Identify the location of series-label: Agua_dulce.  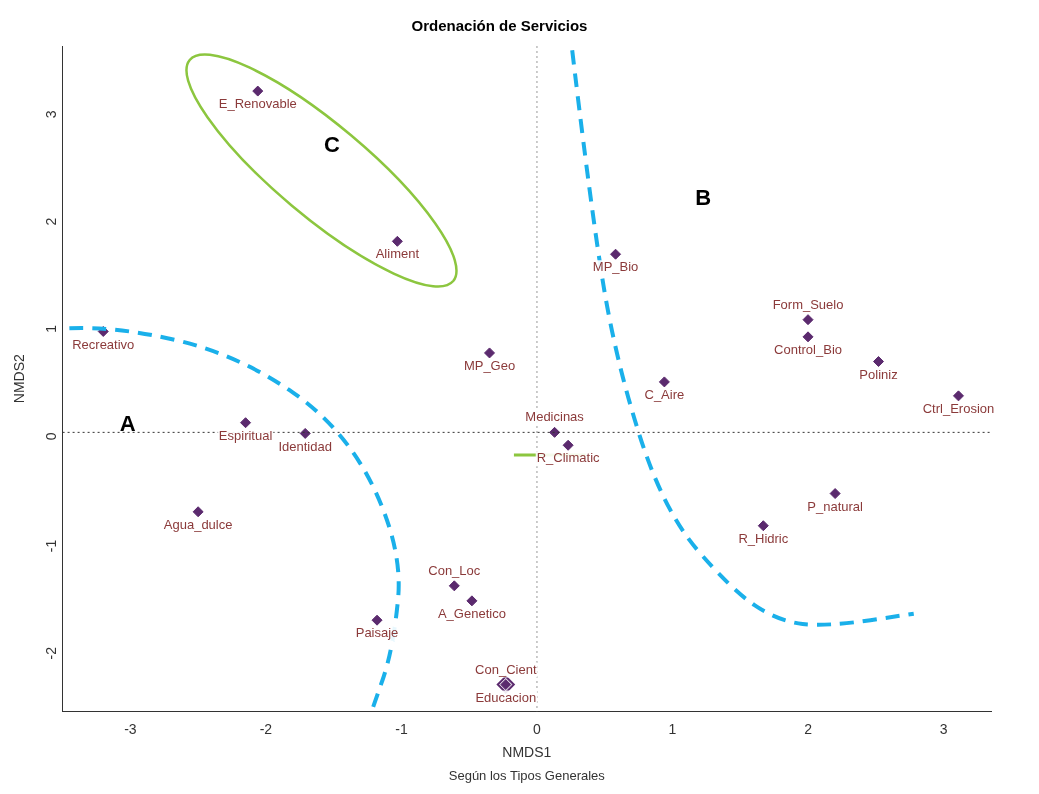
(198, 524).